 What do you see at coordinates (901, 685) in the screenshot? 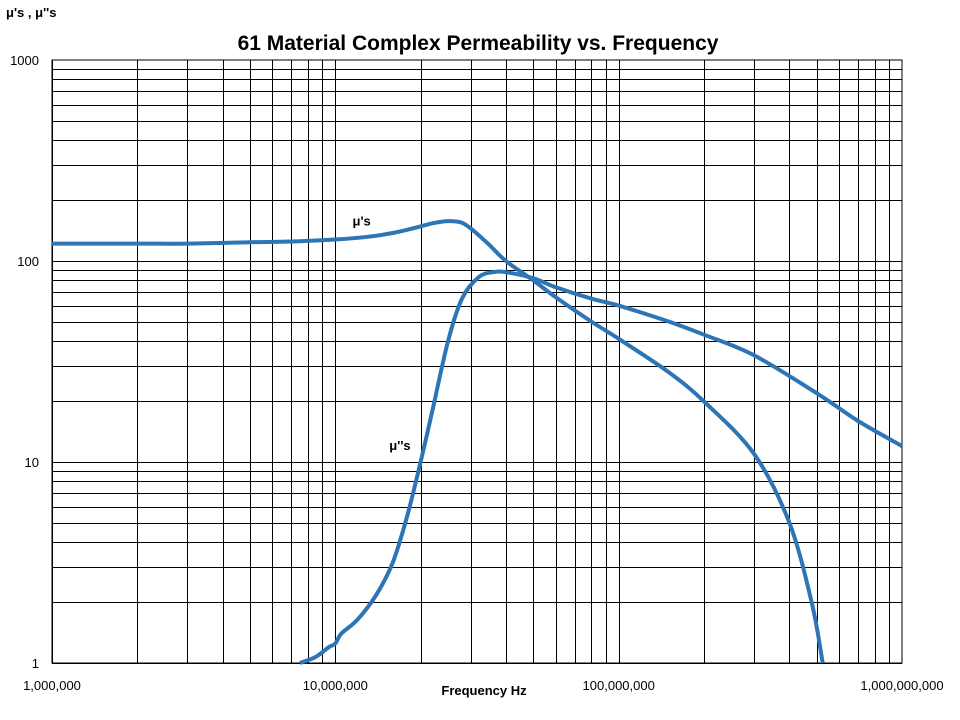
I see `x-tick-label: 1,000,000,000` at bounding box center [901, 685].